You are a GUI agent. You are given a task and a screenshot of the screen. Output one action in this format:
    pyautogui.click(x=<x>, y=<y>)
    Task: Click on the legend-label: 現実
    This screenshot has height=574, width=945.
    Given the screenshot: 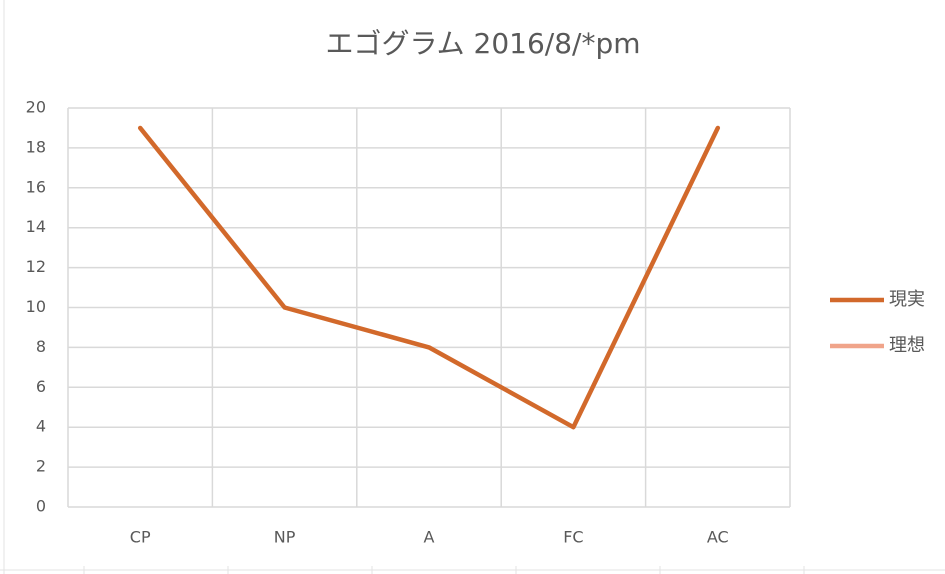 What is the action you would take?
    pyautogui.click(x=907, y=299)
    